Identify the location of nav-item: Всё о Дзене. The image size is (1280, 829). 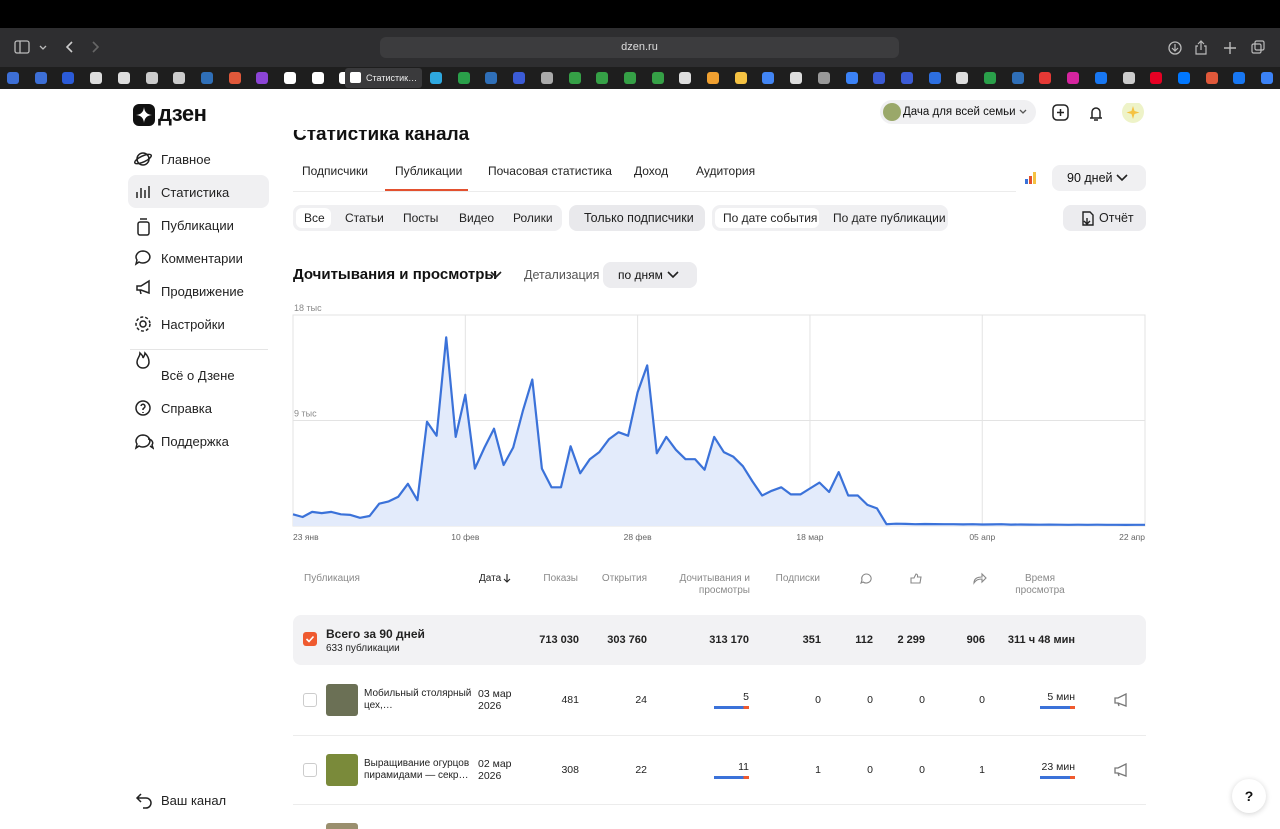
(198, 375).